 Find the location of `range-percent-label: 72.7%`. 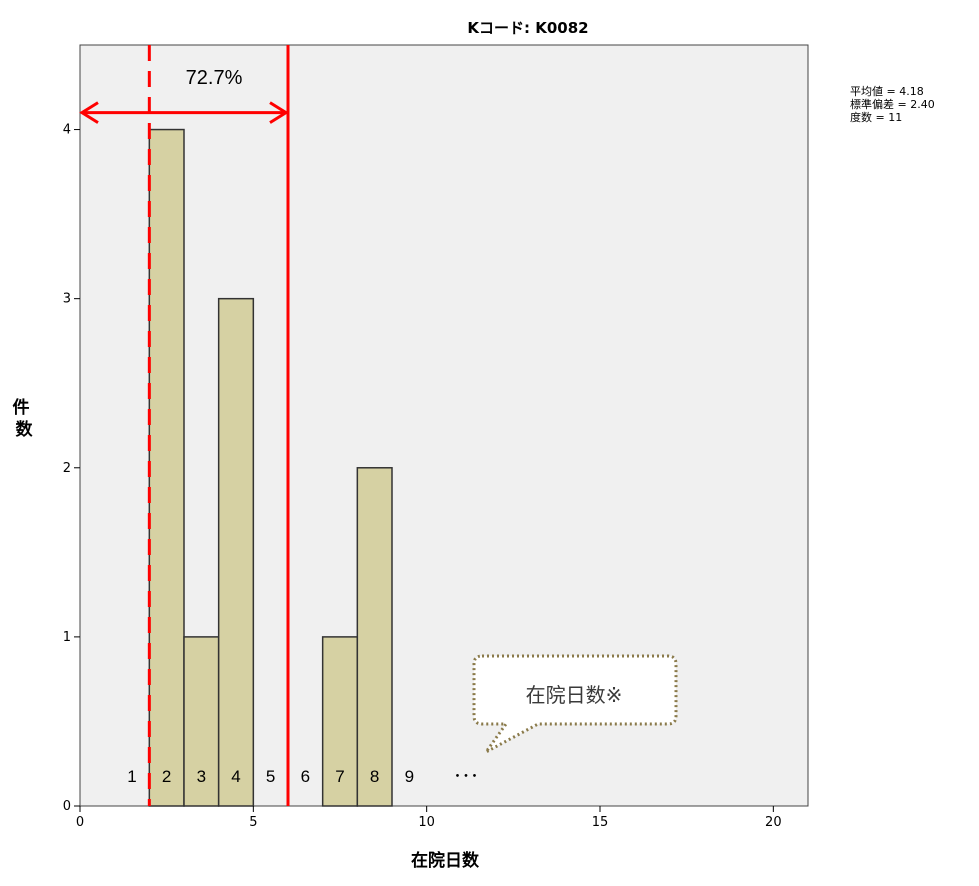

range-percent-label: 72.7% is located at coordinates (214, 78).